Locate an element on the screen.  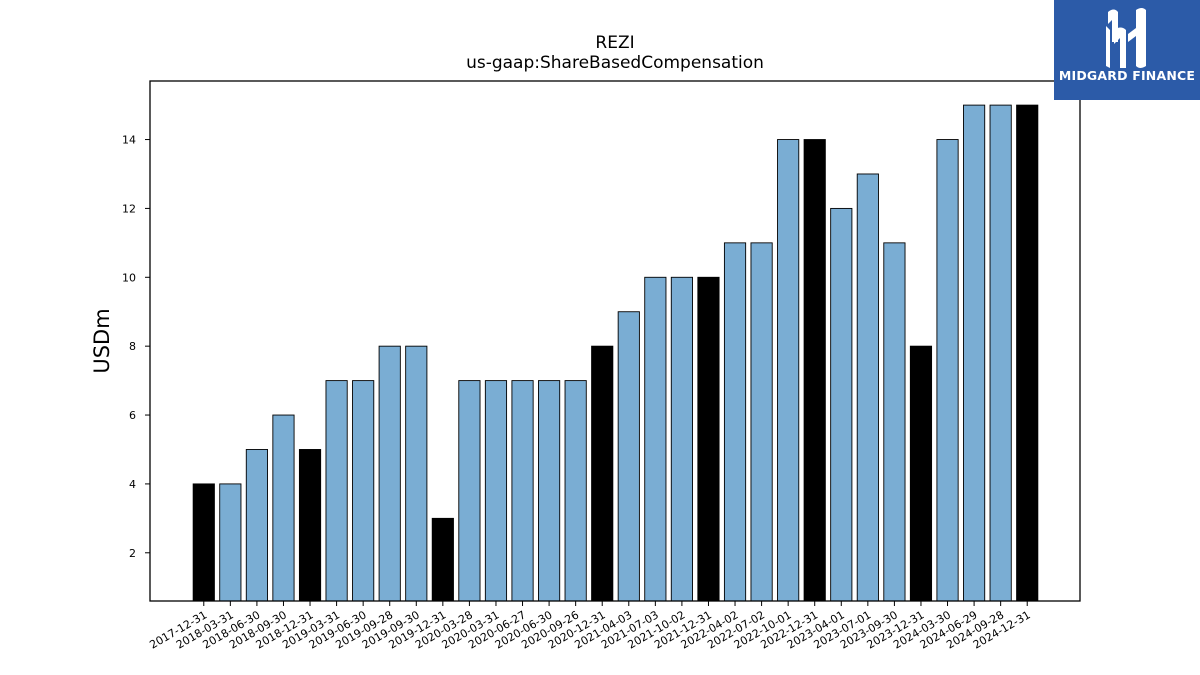
y-tick-label: 8 is located at coordinates (132, 346).